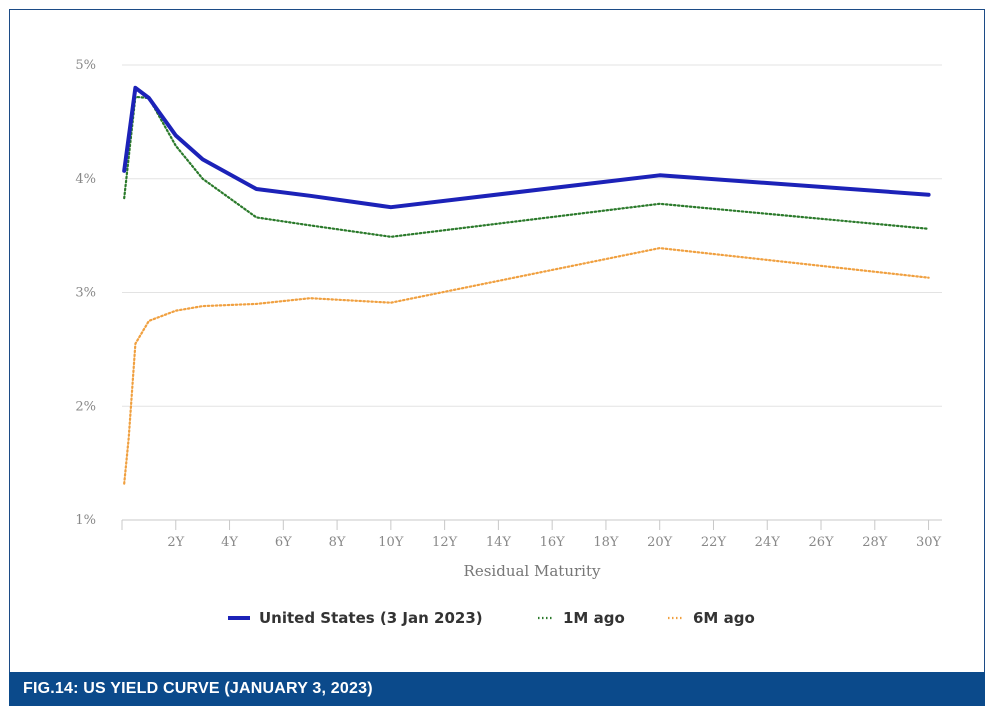  What do you see at coordinates (391, 542) in the screenshot?
I see `x-tick-label: 10Y` at bounding box center [391, 542].